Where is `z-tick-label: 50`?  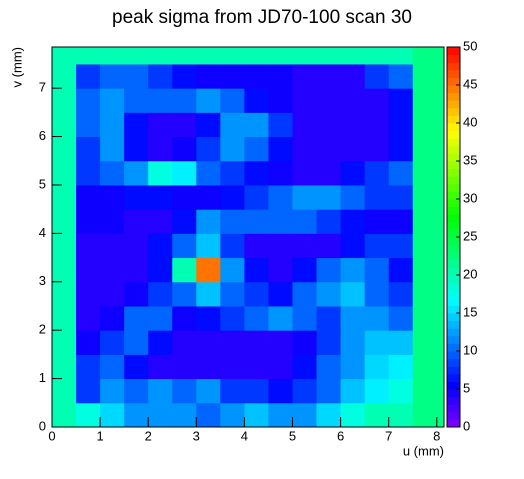 z-tick-label: 50 is located at coordinates (470, 45).